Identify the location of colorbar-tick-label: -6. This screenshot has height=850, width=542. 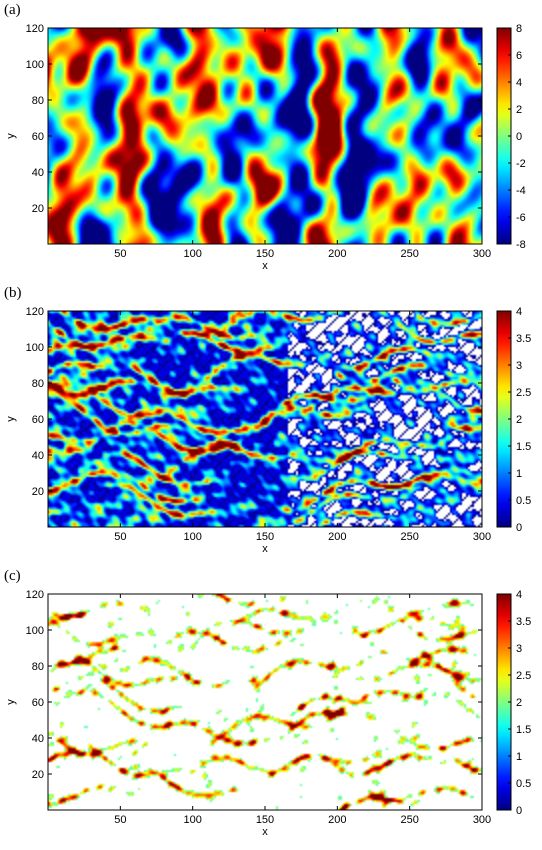
(521, 218).